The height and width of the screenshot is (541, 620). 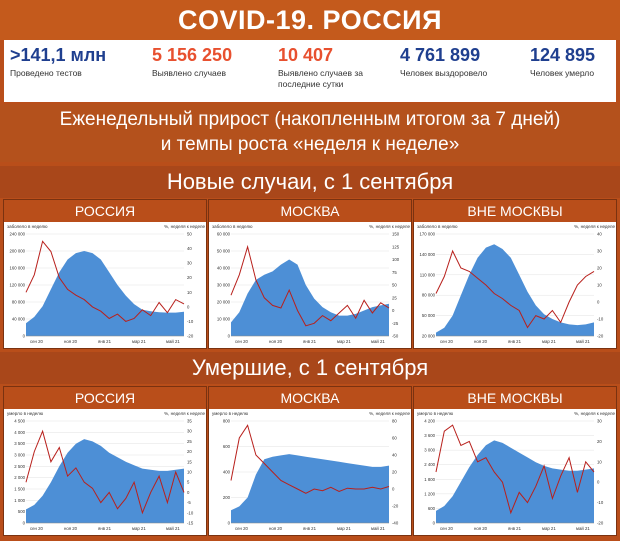 What do you see at coordinates (310, 398) in the screenshot?
I see `panel-title: МОСКВА` at bounding box center [310, 398].